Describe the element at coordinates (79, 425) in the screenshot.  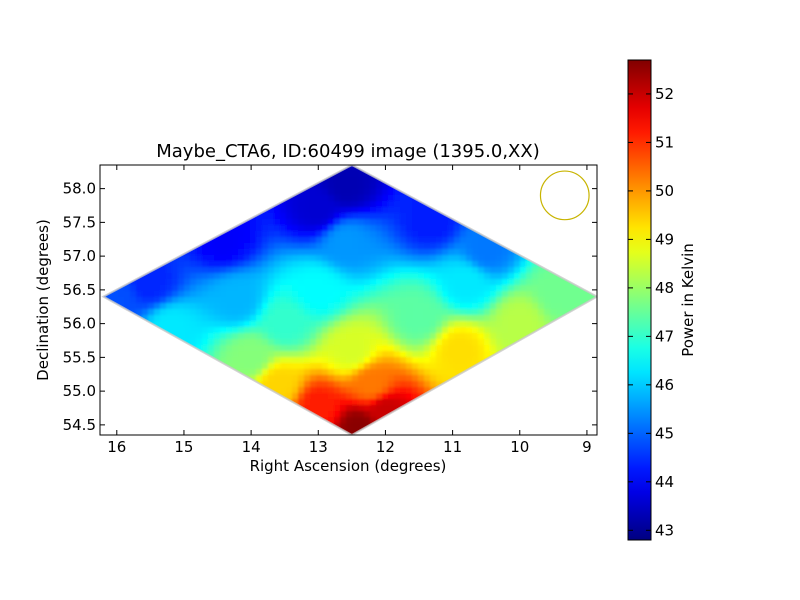
I see `y-tick-label: 54.5` at that location.